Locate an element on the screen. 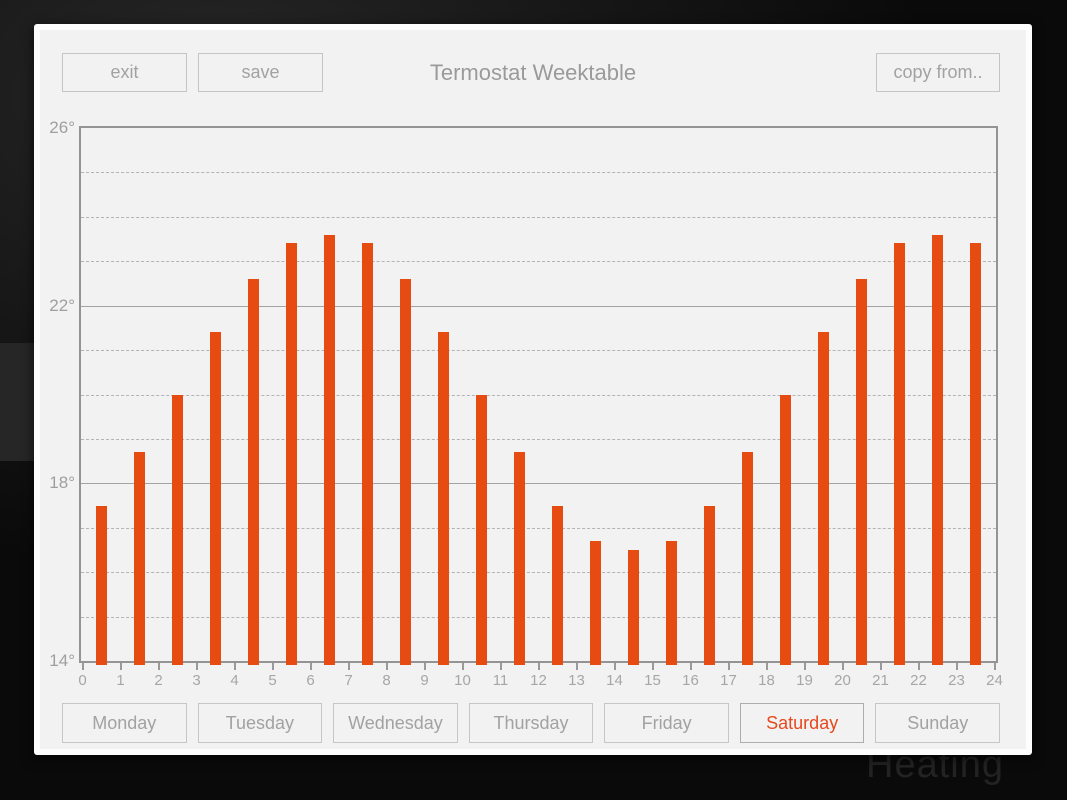 This screenshot has height=800, width=1067. x-axis-label: 22 is located at coordinates (918, 680).